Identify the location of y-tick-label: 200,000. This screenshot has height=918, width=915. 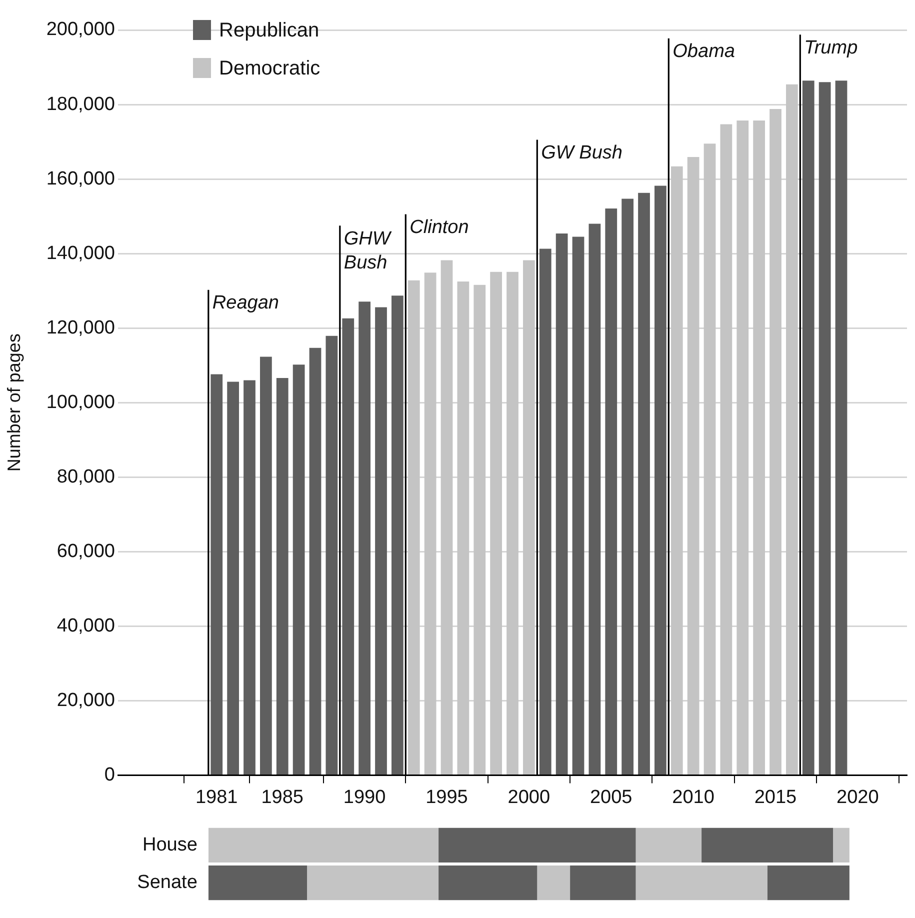
(80, 29).